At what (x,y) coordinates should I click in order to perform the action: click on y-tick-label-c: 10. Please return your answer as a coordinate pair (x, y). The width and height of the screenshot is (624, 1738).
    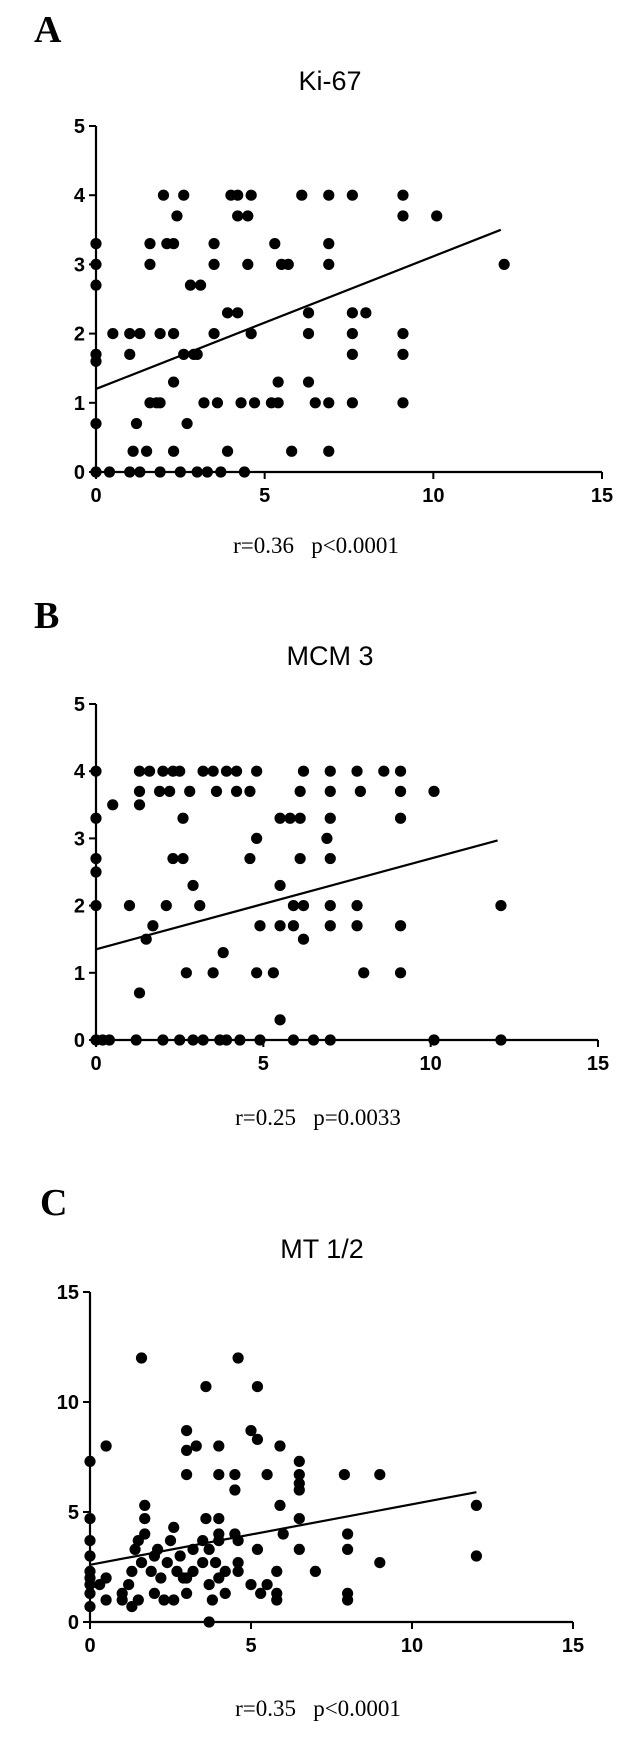
    Looking at the image, I should click on (68, 1403).